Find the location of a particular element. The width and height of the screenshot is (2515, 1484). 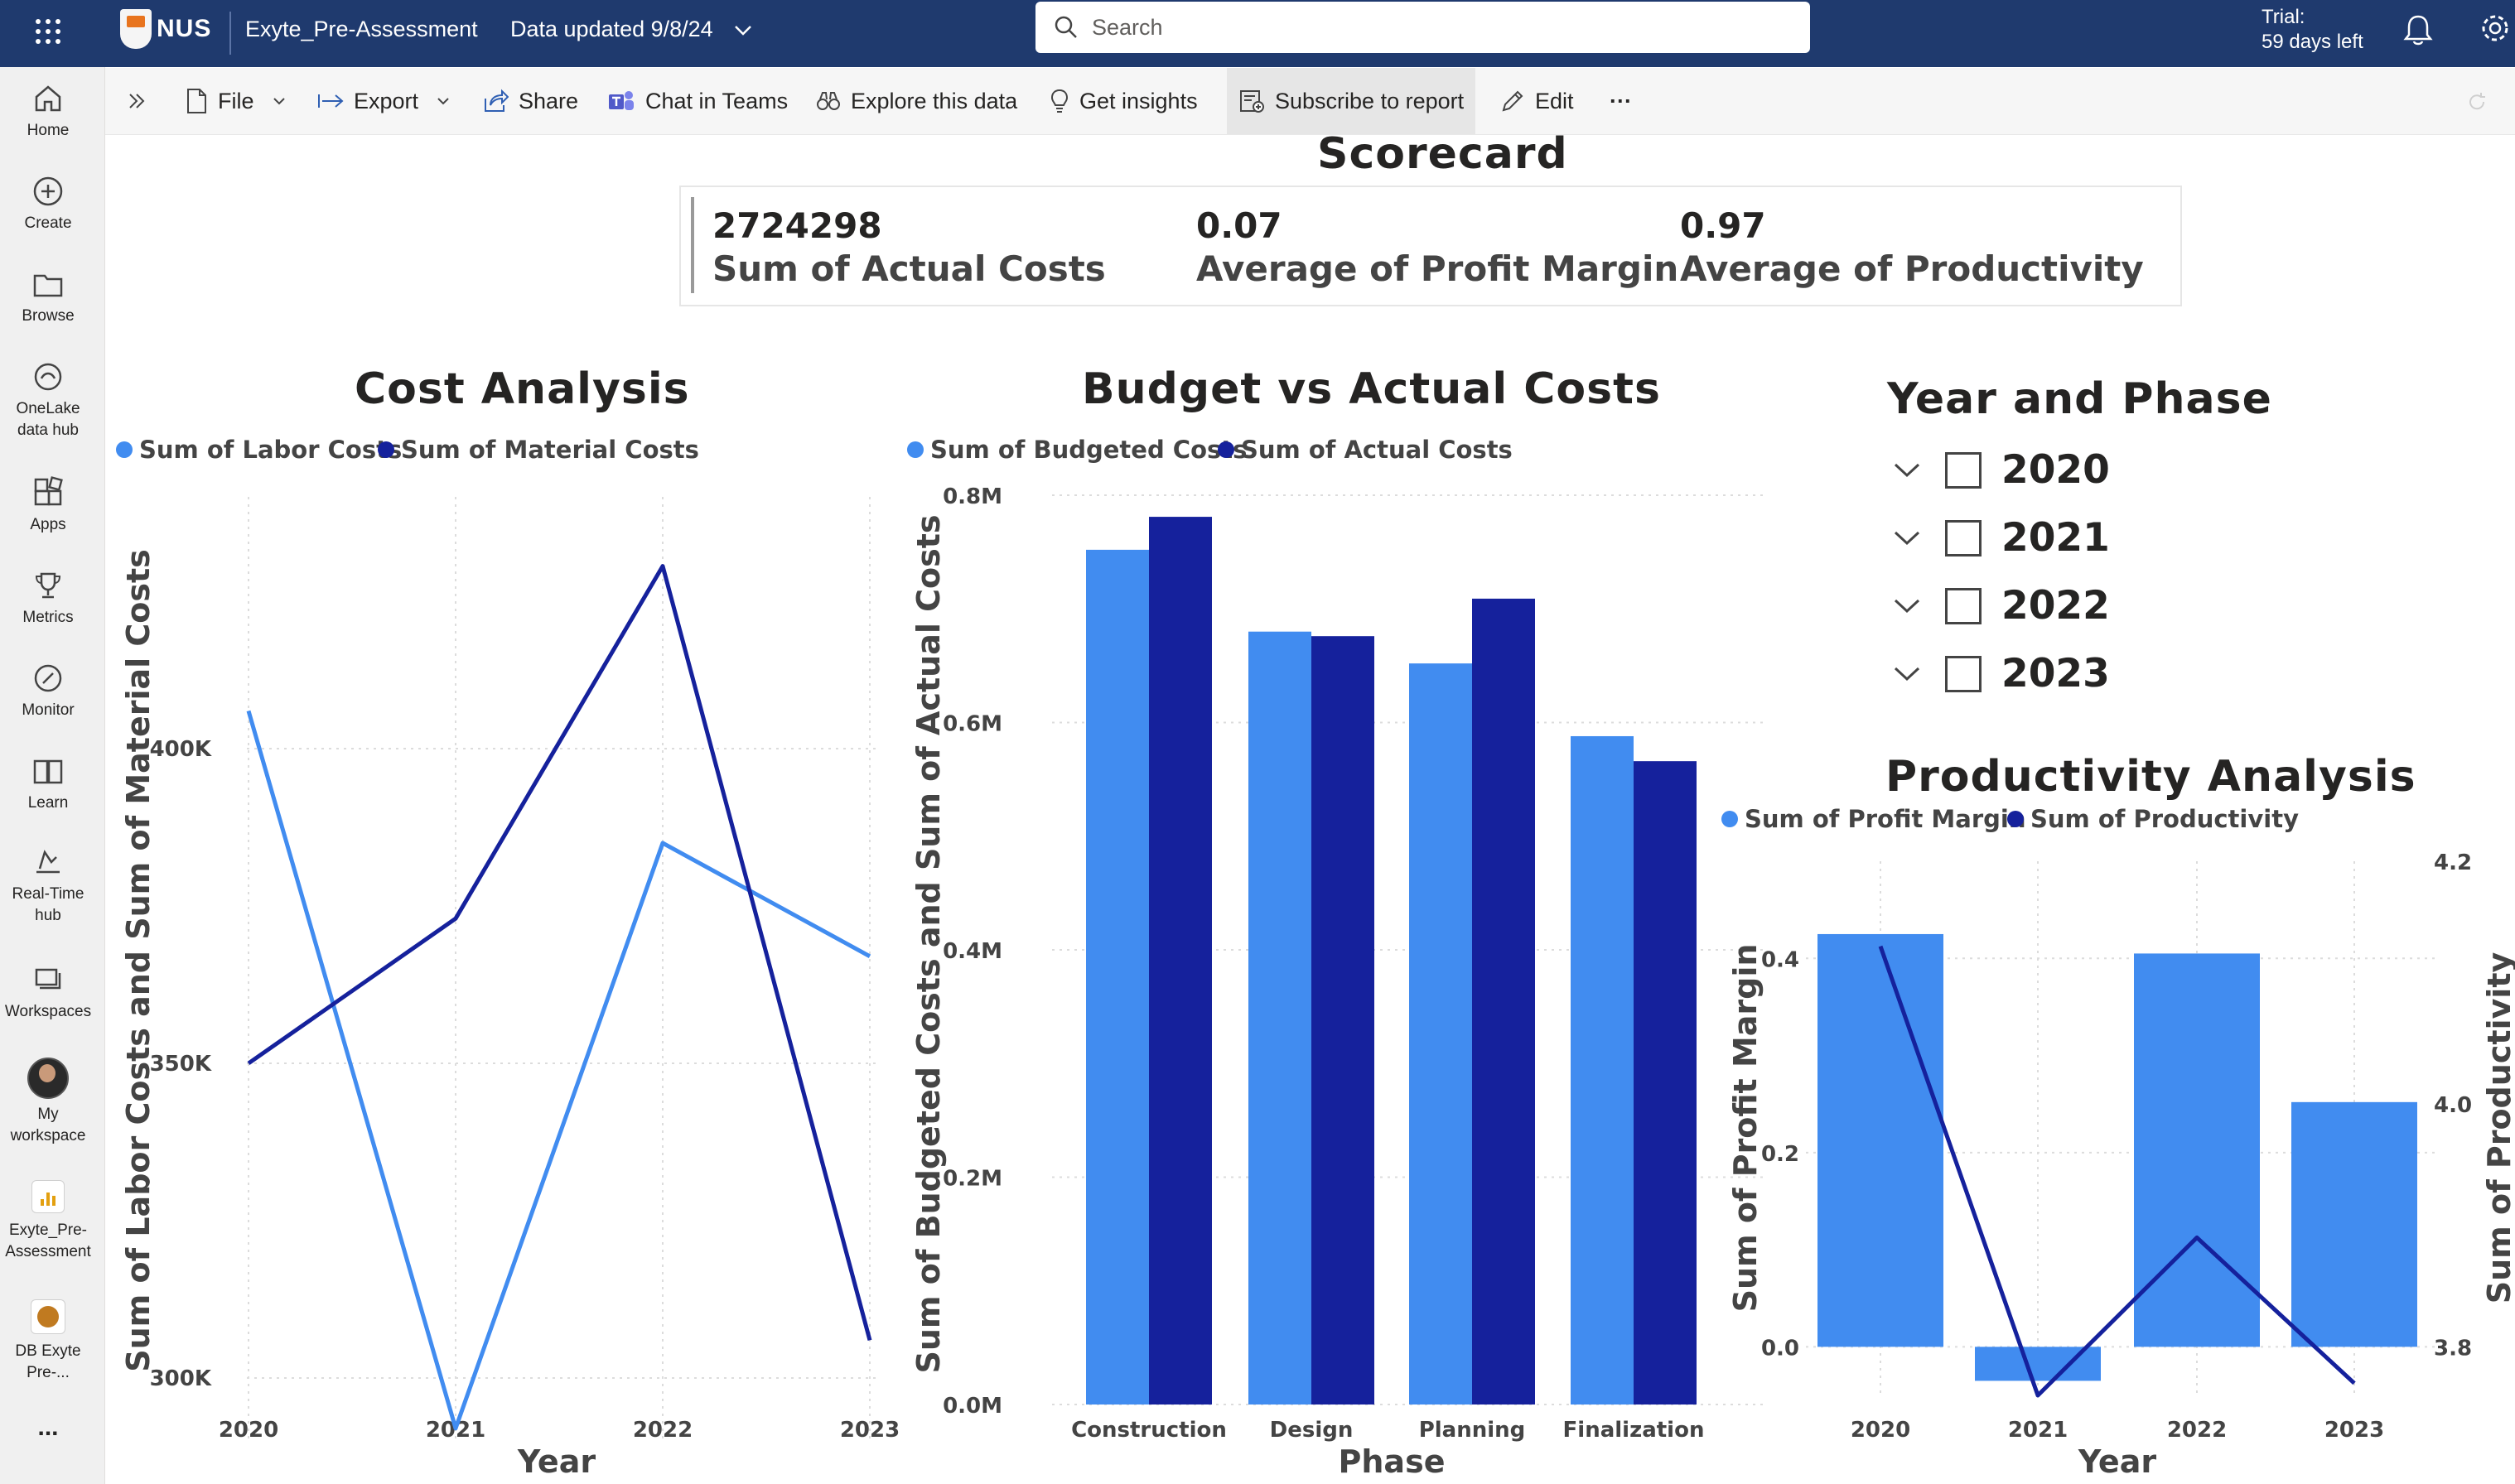

nav-metrics: Metrics is located at coordinates (48, 599).